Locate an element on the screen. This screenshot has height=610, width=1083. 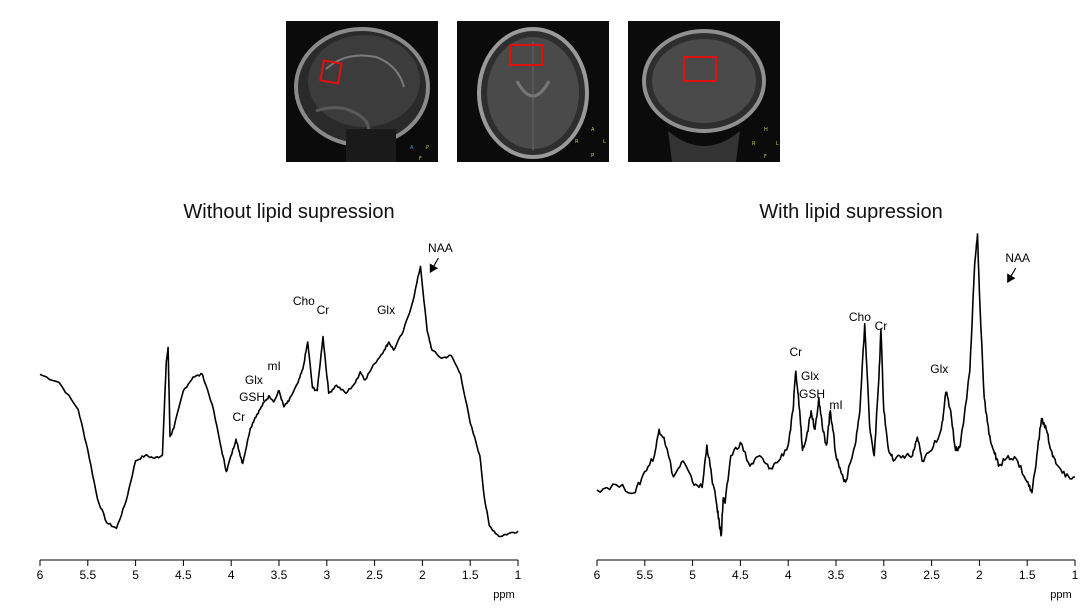
mri-axial: A R L P is located at coordinates (533, 91).